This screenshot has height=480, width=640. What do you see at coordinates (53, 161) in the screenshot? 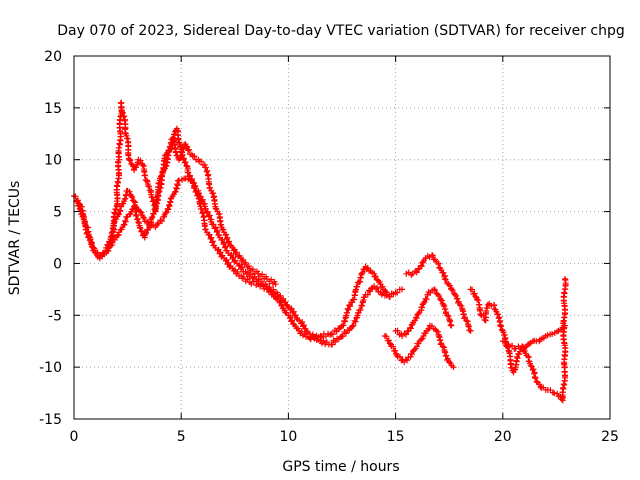
I see `y-tick-label: 10` at bounding box center [53, 161].